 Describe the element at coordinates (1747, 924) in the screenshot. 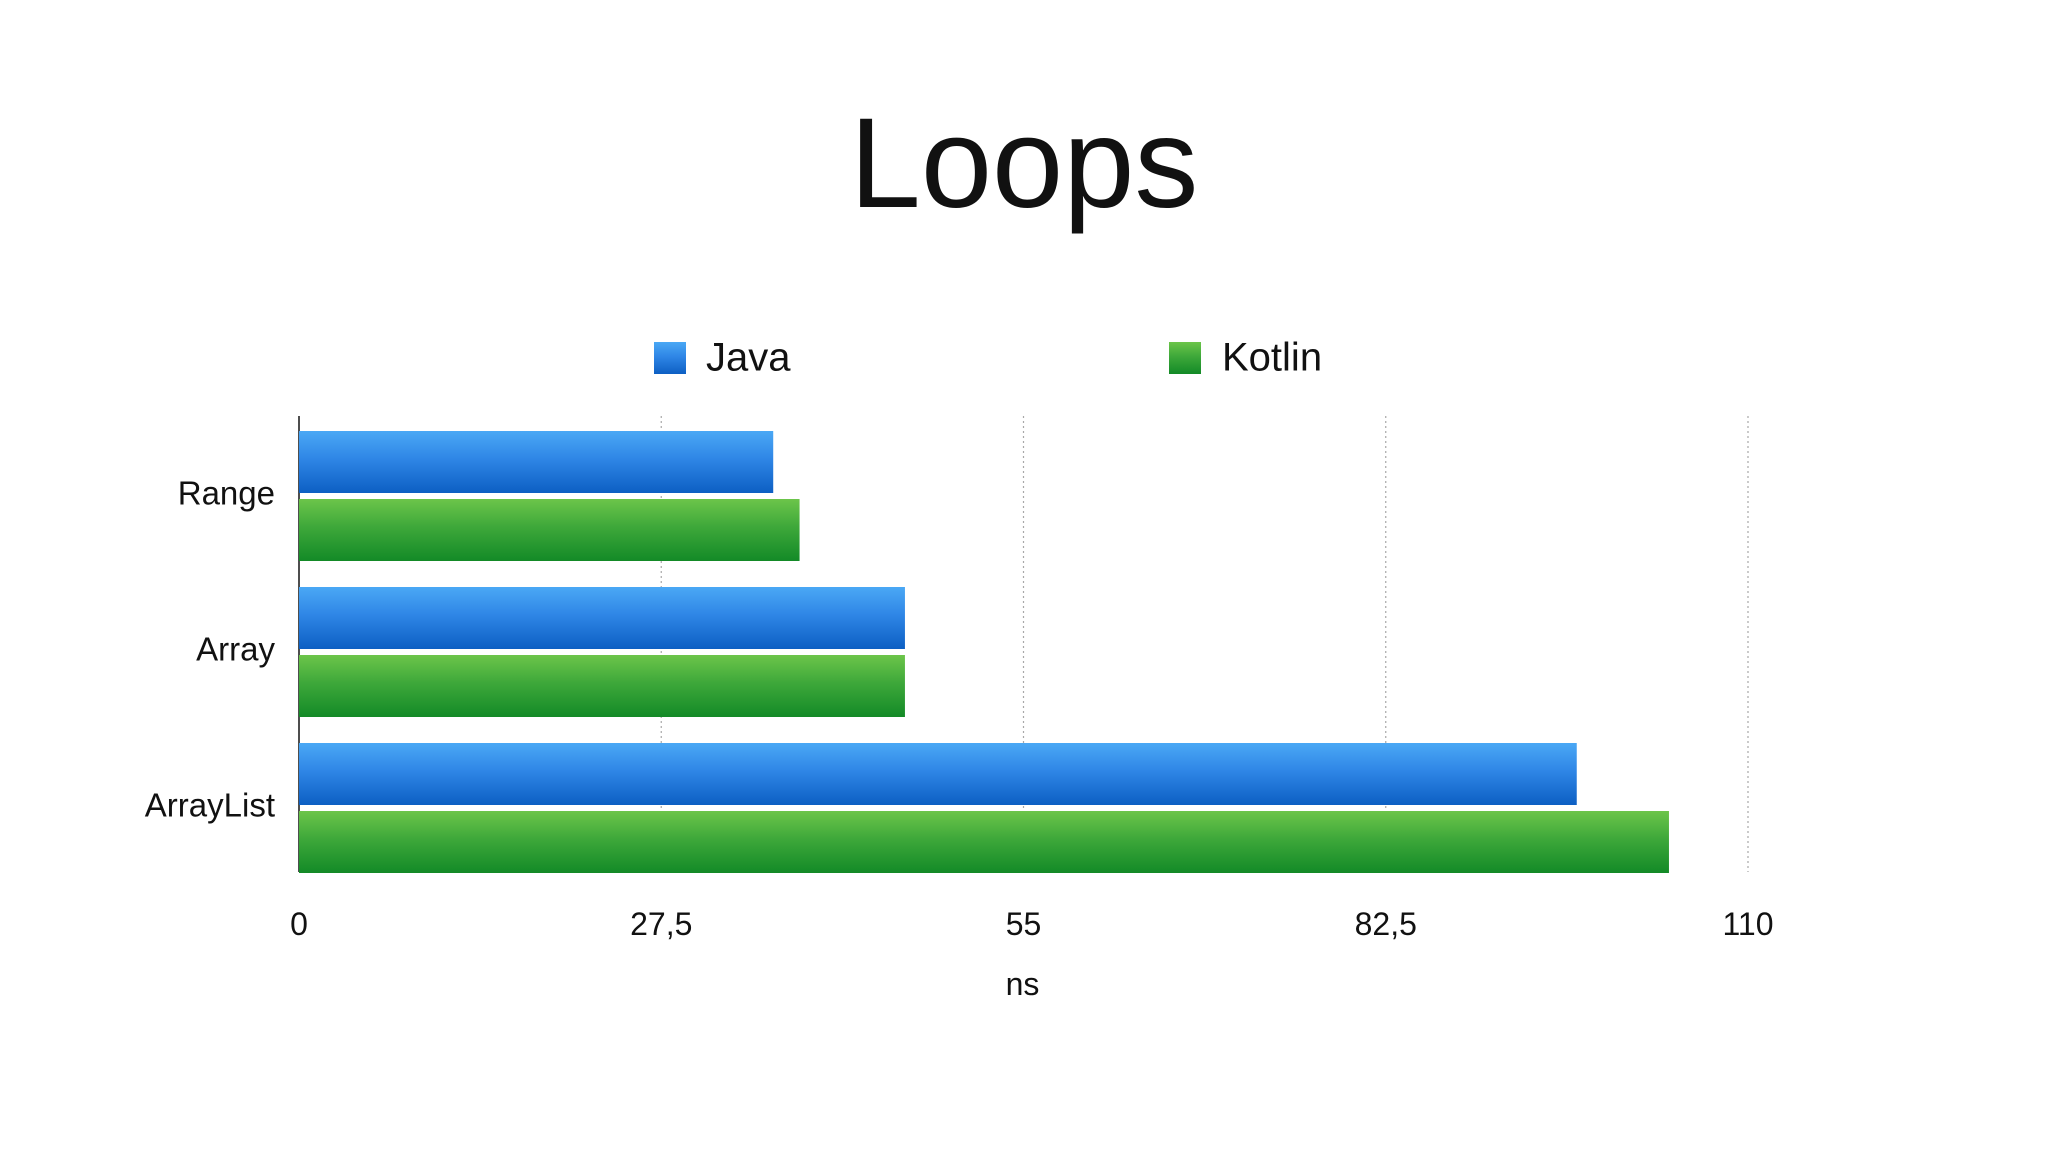

I see `x-tick-label: 110` at that location.